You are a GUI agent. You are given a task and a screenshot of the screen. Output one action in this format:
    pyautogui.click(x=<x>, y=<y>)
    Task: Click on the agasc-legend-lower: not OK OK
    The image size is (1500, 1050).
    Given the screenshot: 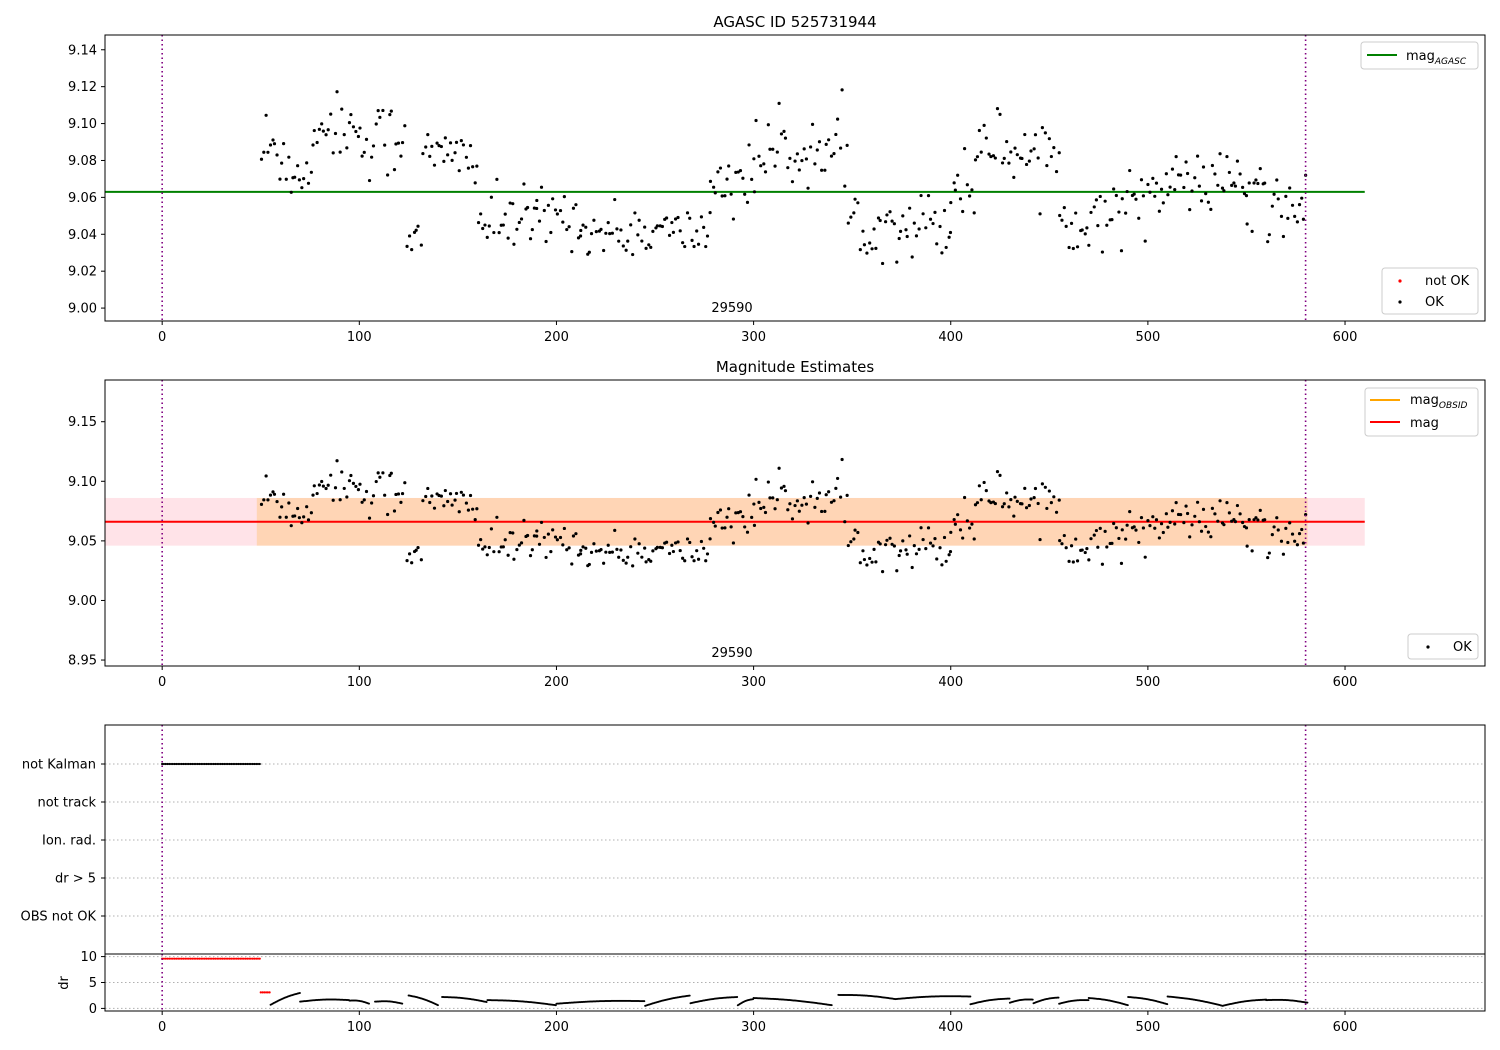 What is the action you would take?
    pyautogui.click(x=1430, y=291)
    